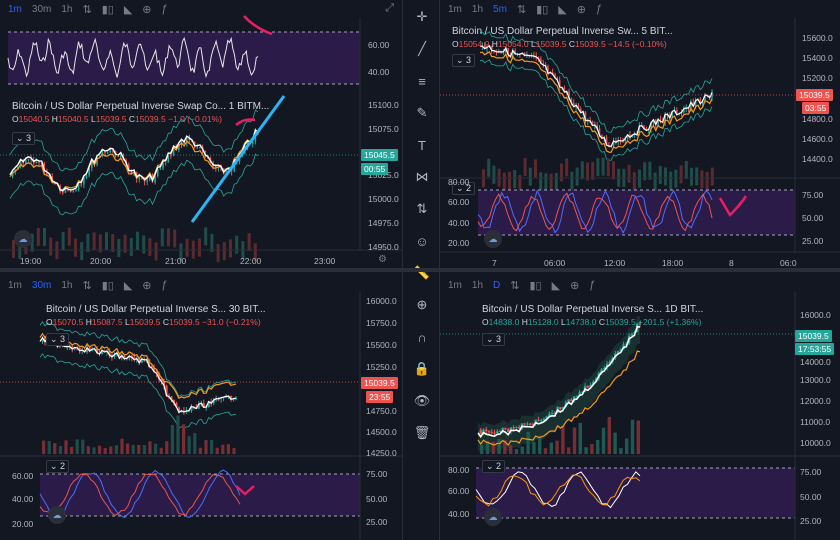  What do you see at coordinates (500, 9) in the screenshot?
I see `timeframe-5m: 5m` at bounding box center [500, 9].